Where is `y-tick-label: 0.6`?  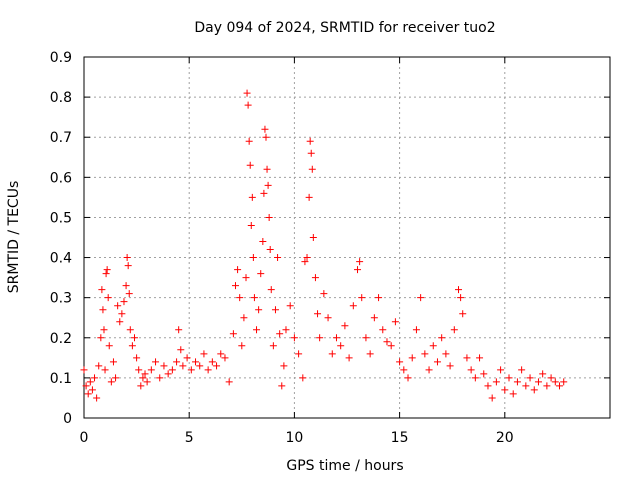 y-tick-label: 0.6 is located at coordinates (61, 178).